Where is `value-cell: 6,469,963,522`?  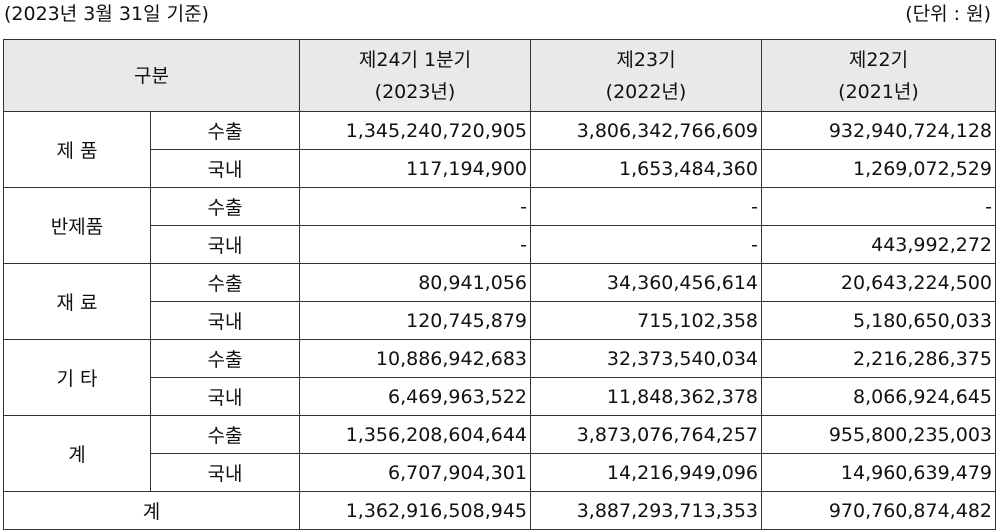 value-cell: 6,469,963,522 is located at coordinates (415, 396).